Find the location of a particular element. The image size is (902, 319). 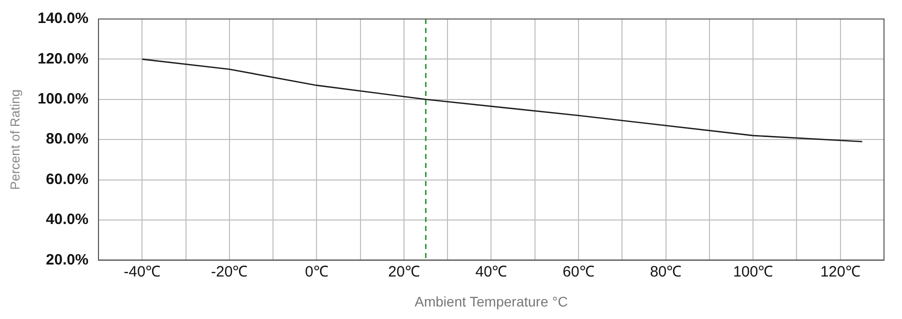

y-axis-title: Percent of Rating is located at coordinates (14, 139).